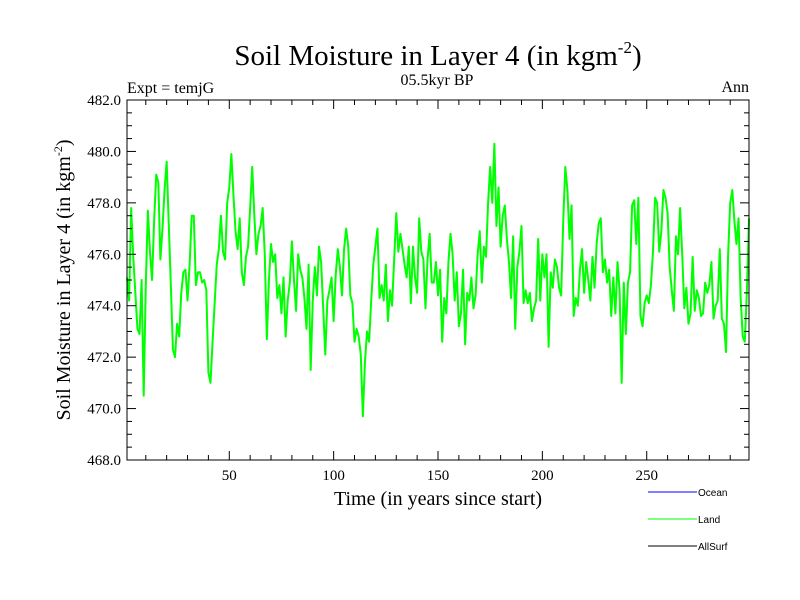  Describe the element at coordinates (735, 87) in the screenshot. I see `subtitle-right: Ann` at that location.